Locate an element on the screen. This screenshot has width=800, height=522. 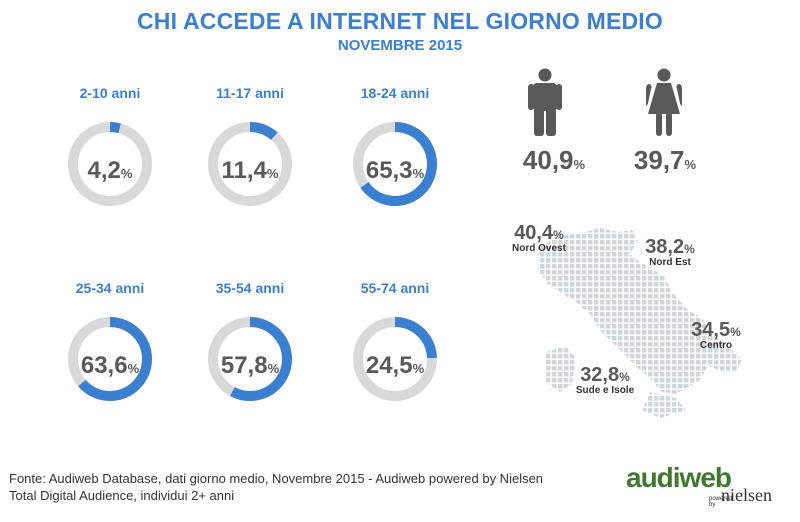
region-nord-est: 38,2% Nord Est is located at coordinates (670, 252).